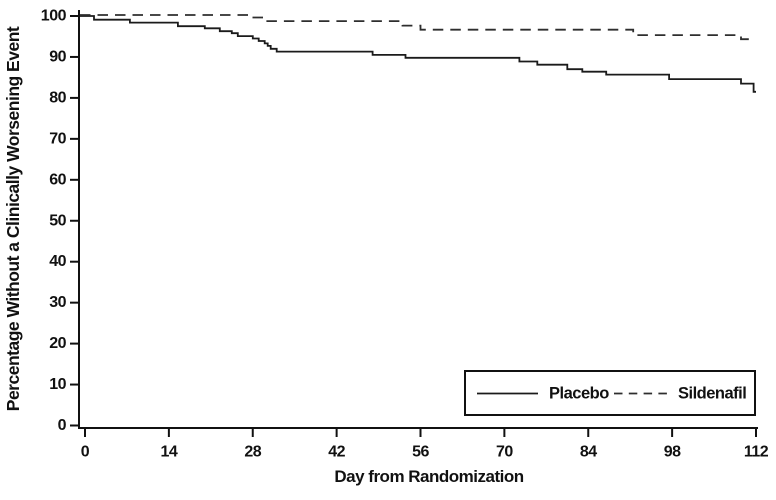 This screenshot has height=500, width=776. Describe the element at coordinates (420, 452) in the screenshot. I see `x-tick-label: 56` at that location.